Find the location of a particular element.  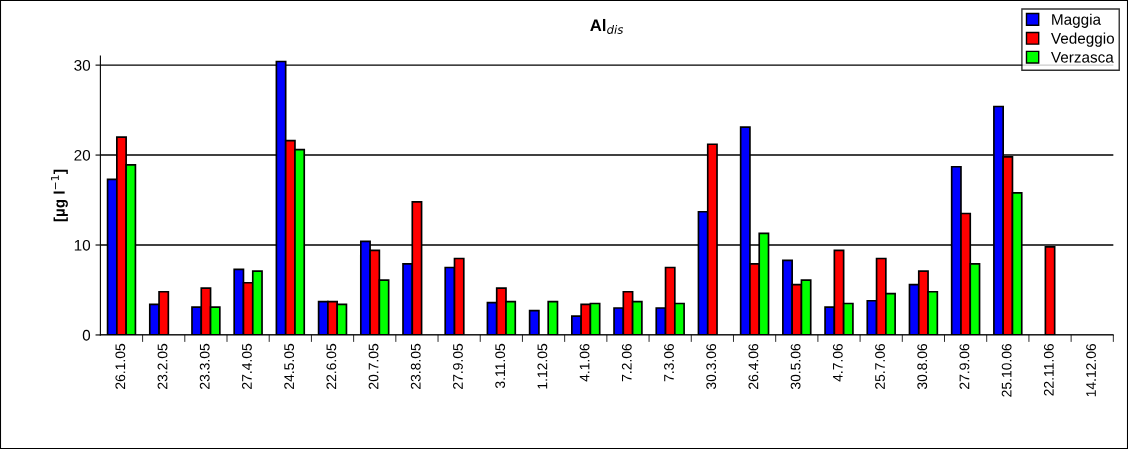

y-tick-label: 10 is located at coordinates (82, 245).